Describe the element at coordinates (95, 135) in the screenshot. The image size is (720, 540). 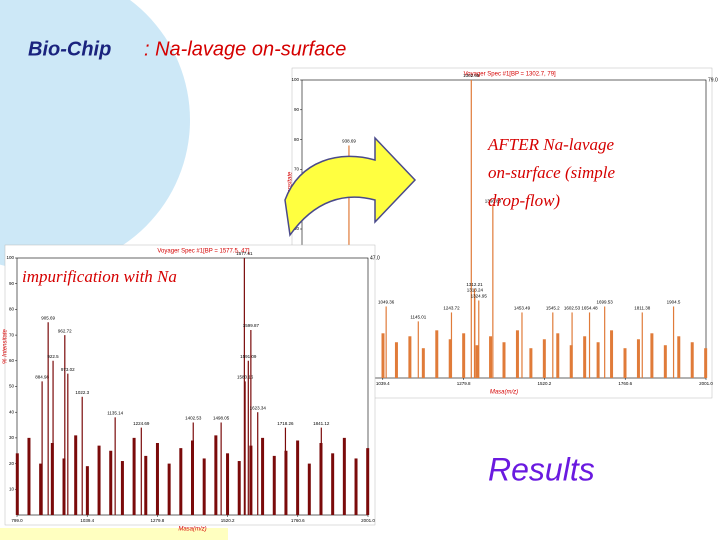
I see `decor-circle` at that location.